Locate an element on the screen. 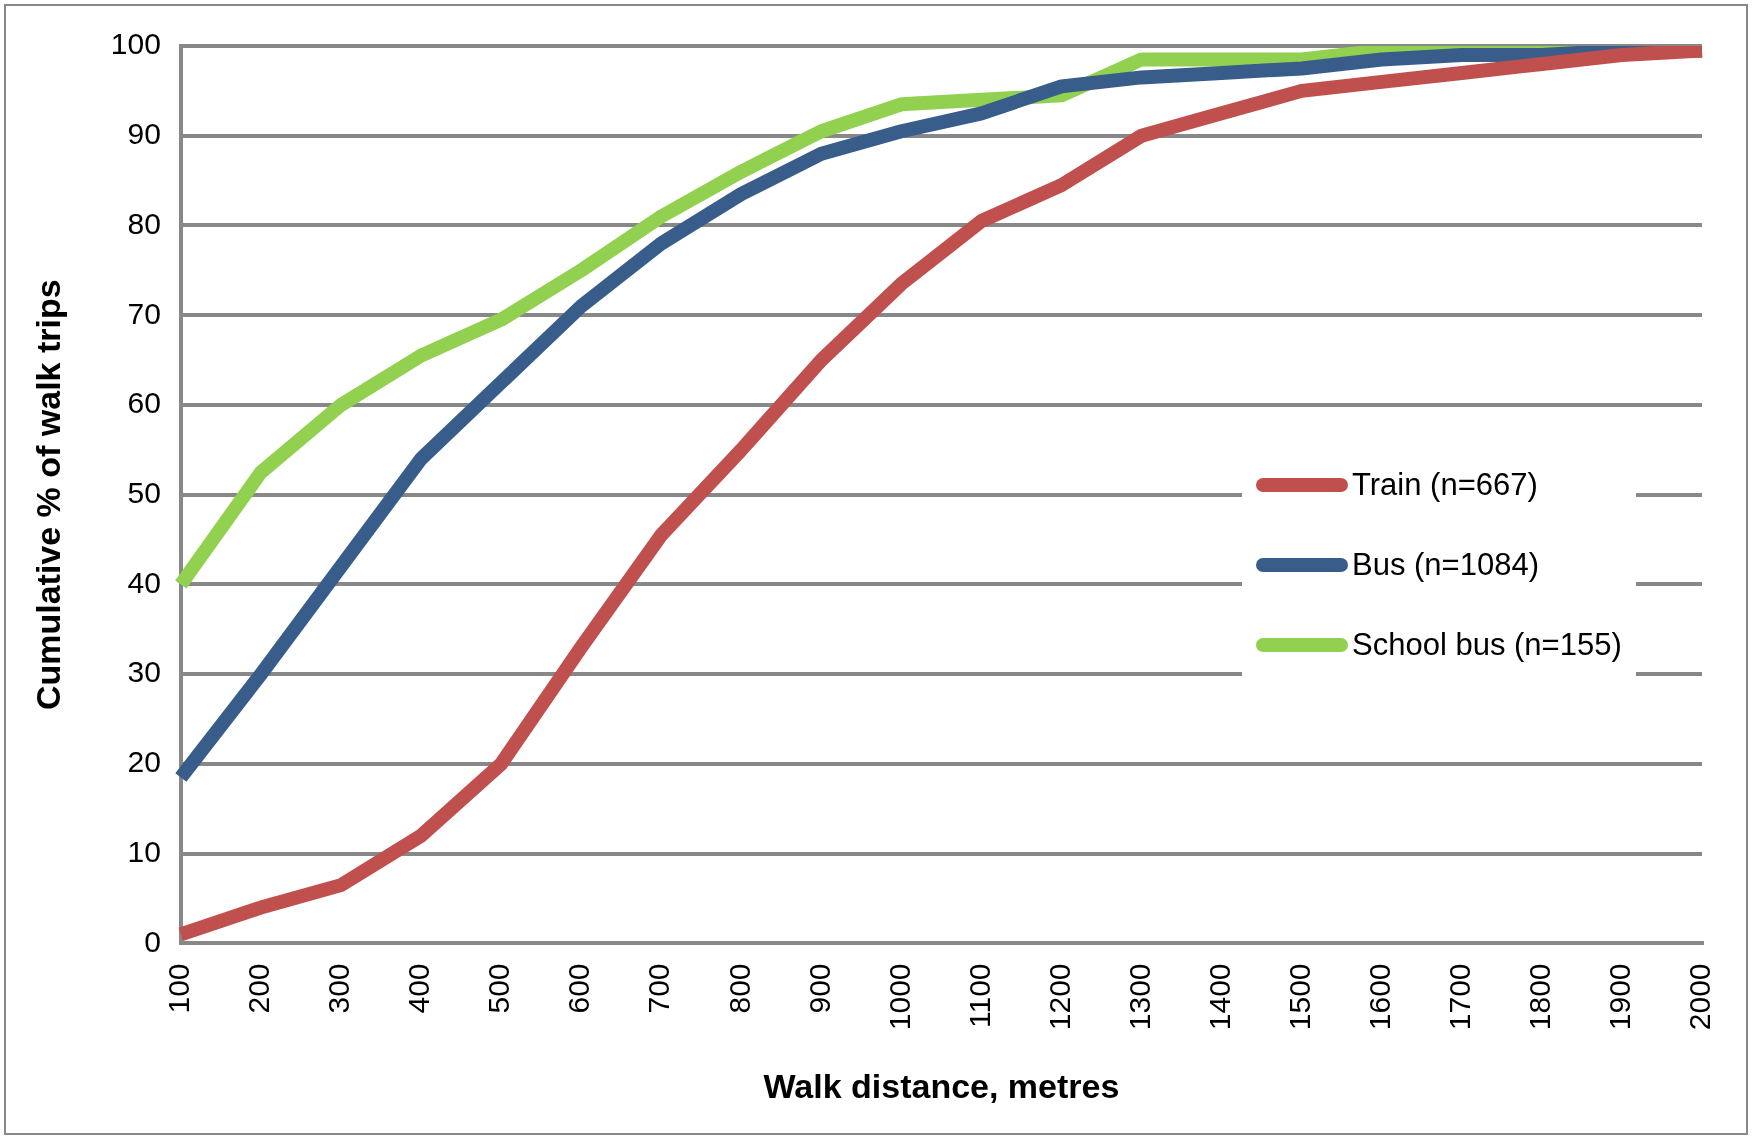 The image size is (1754, 1141). x-tick-label: 1100 is located at coordinates (979, 995).